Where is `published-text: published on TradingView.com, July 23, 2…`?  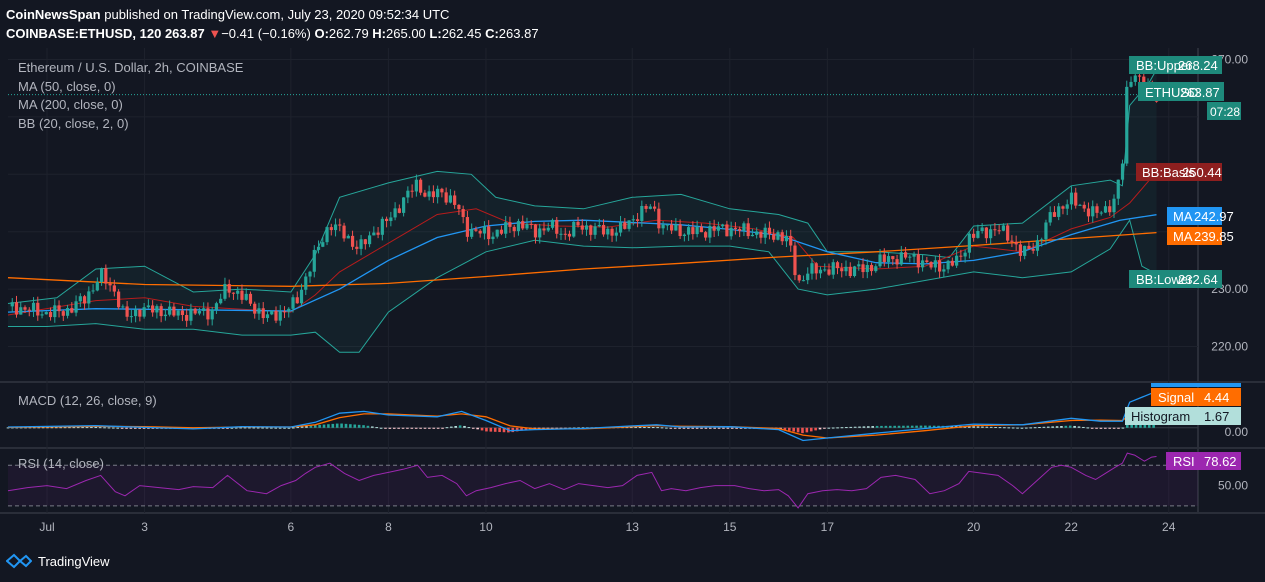
published-text: published on TradingView.com, July 23, 2… is located at coordinates (277, 14).